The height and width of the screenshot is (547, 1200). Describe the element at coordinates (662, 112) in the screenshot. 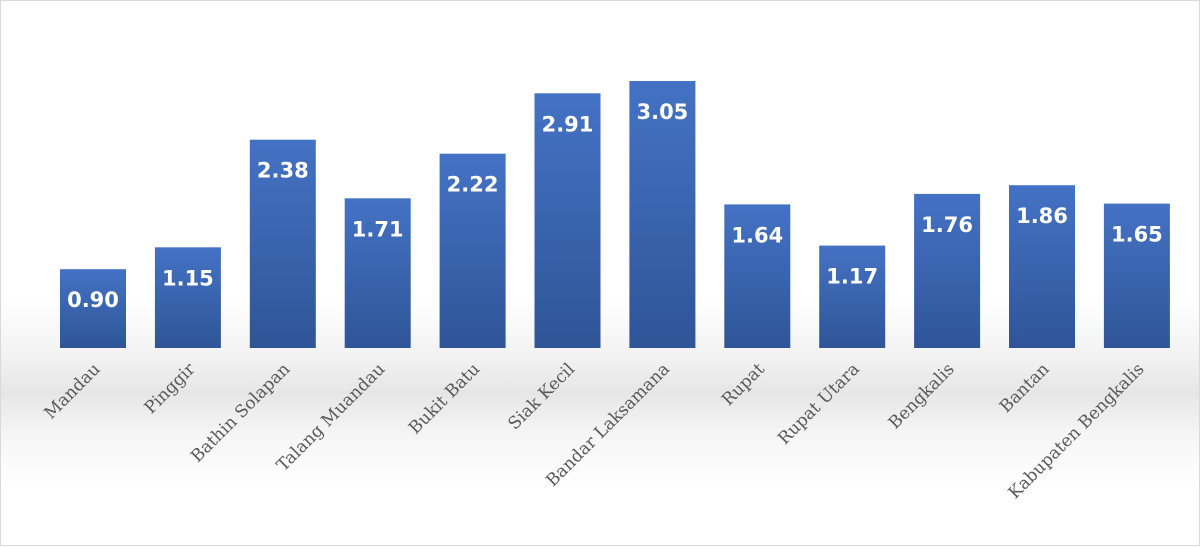

I see `value-label: 3.05` at that location.